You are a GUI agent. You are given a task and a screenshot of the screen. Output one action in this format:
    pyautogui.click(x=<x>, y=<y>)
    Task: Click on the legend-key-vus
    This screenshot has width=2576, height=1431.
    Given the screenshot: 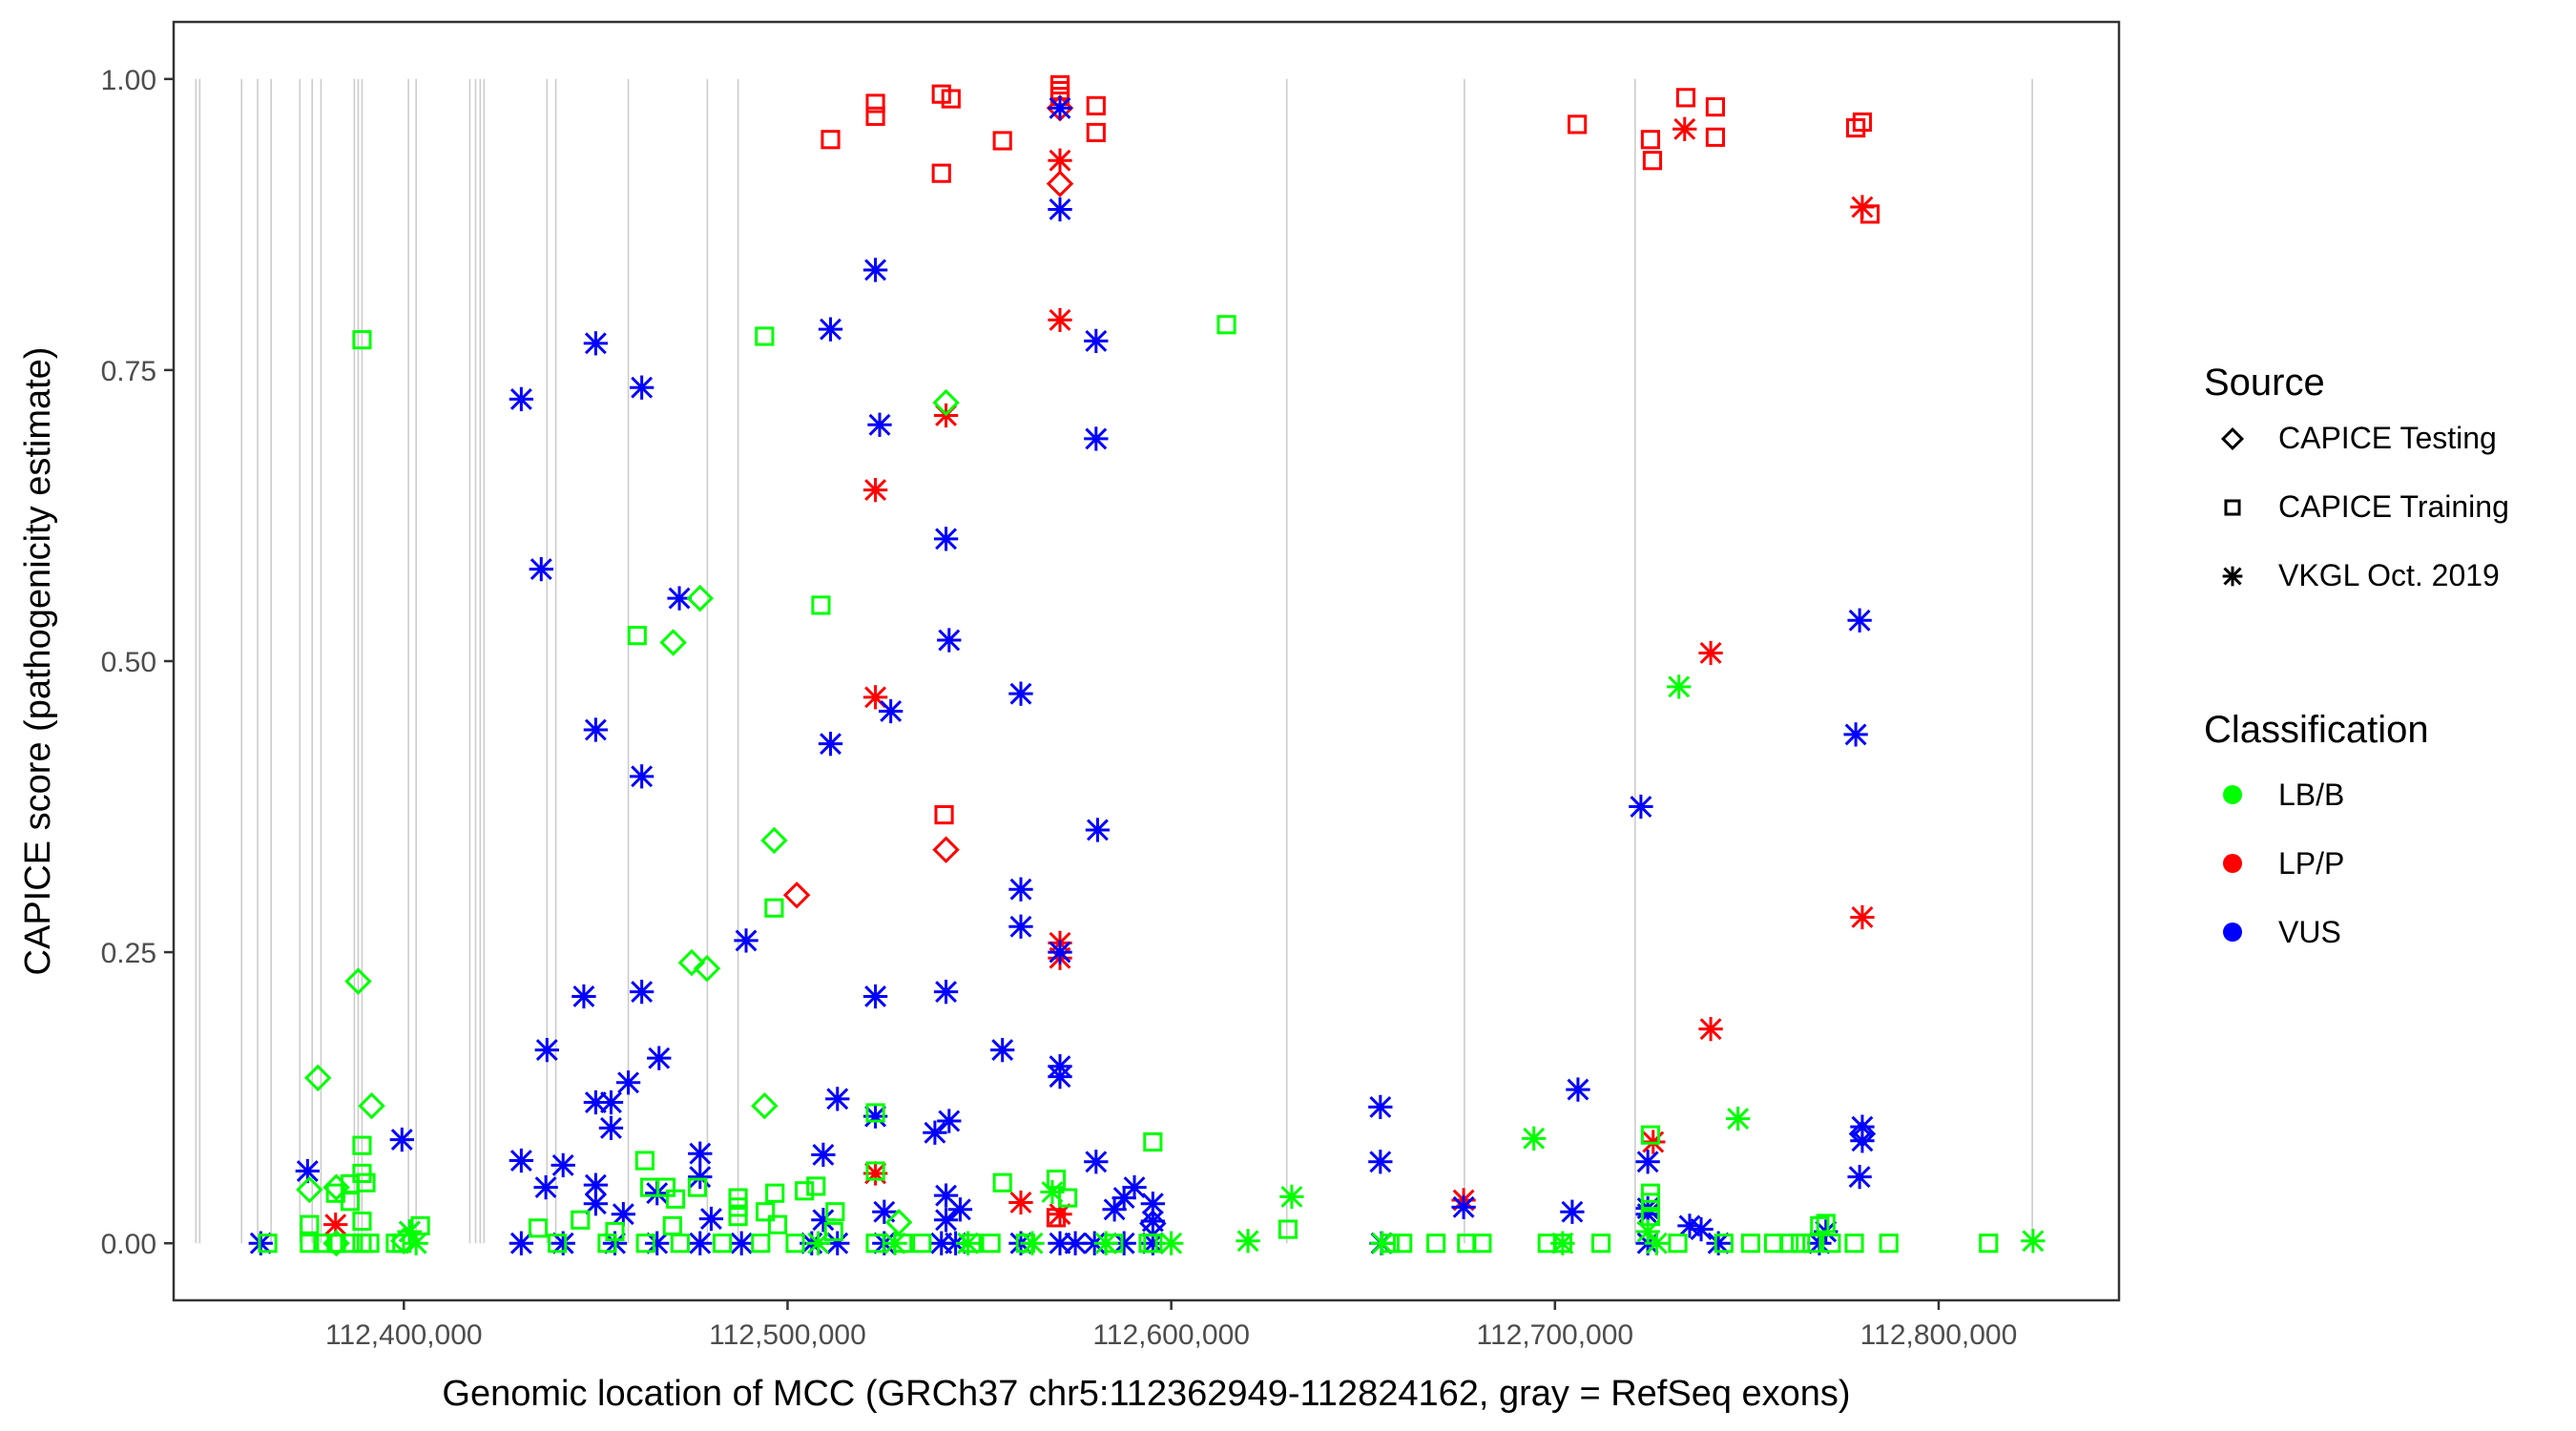 What is the action you would take?
    pyautogui.click(x=2232, y=932)
    